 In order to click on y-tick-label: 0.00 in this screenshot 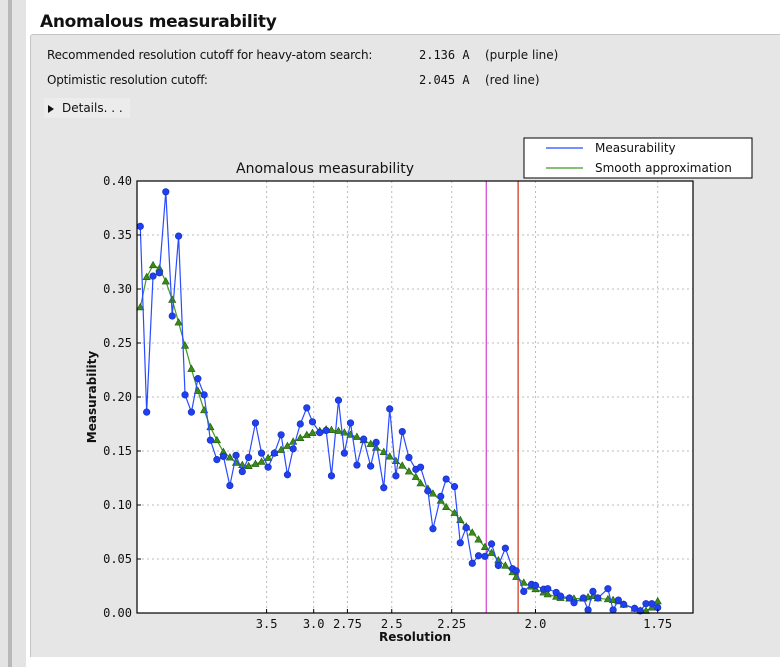, I will do `click(117, 613)`.